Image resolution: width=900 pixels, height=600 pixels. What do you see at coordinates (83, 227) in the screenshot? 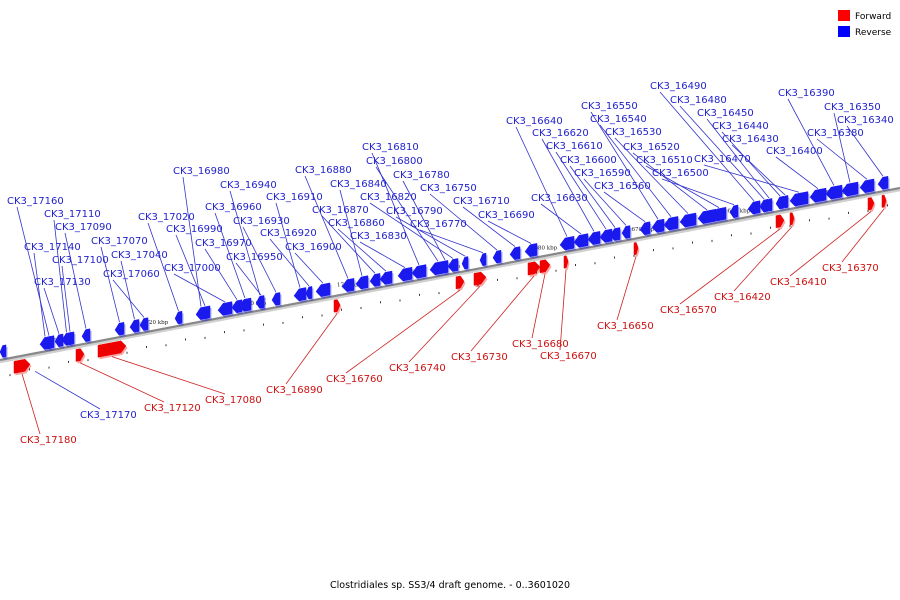
I see `reverse-gene-label: CK3_17090` at bounding box center [83, 227].